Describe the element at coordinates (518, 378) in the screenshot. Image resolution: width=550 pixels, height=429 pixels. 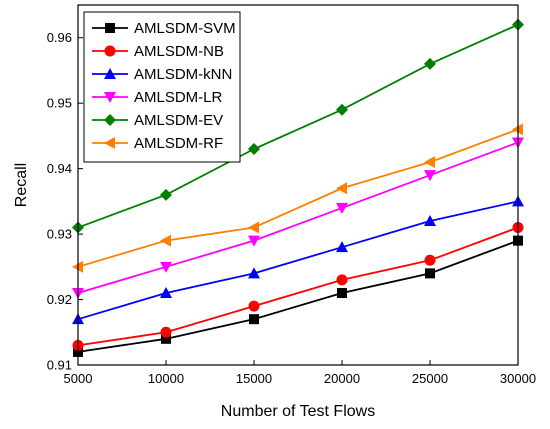
I see `x-tick-label: 30000` at that location.